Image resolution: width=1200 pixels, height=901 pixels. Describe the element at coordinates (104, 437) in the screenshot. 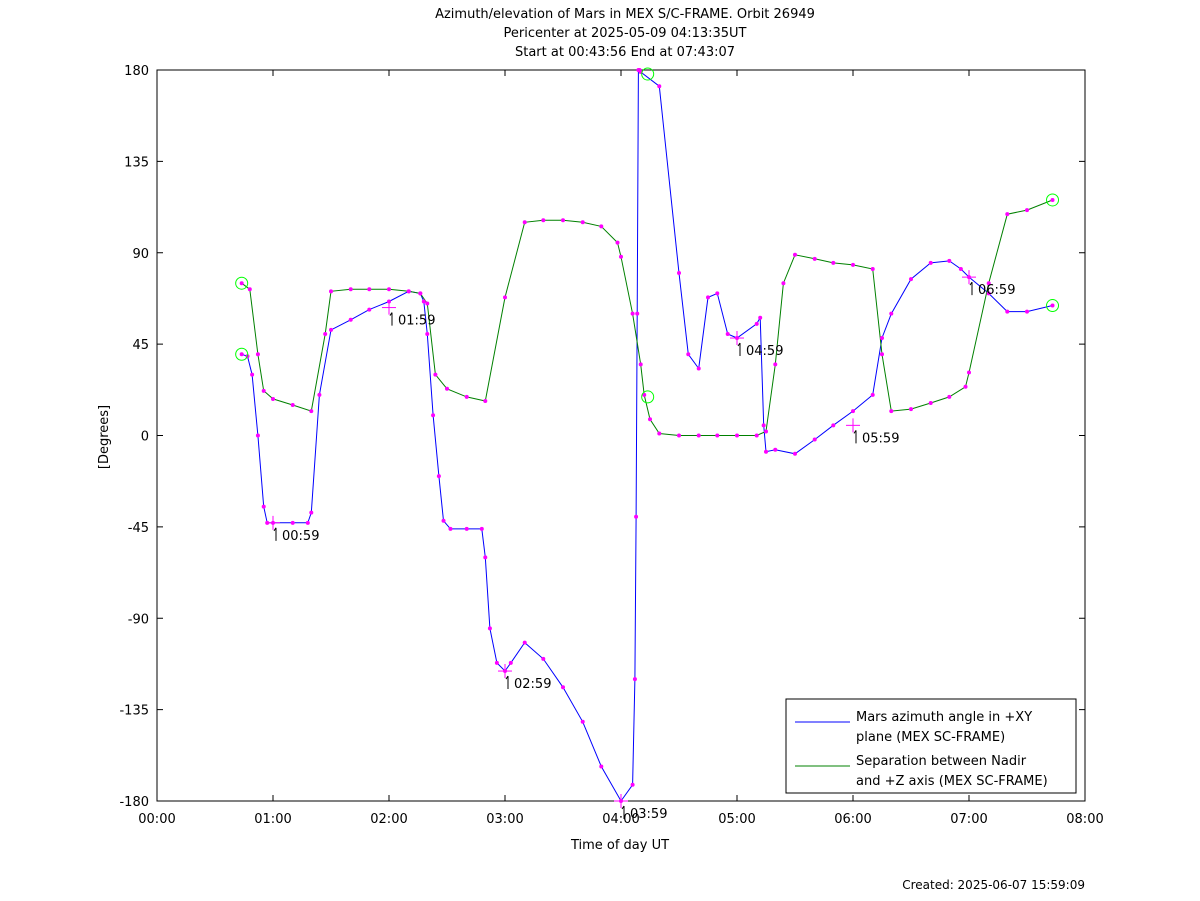

I see `y-axis-label: [Degrees]` at that location.